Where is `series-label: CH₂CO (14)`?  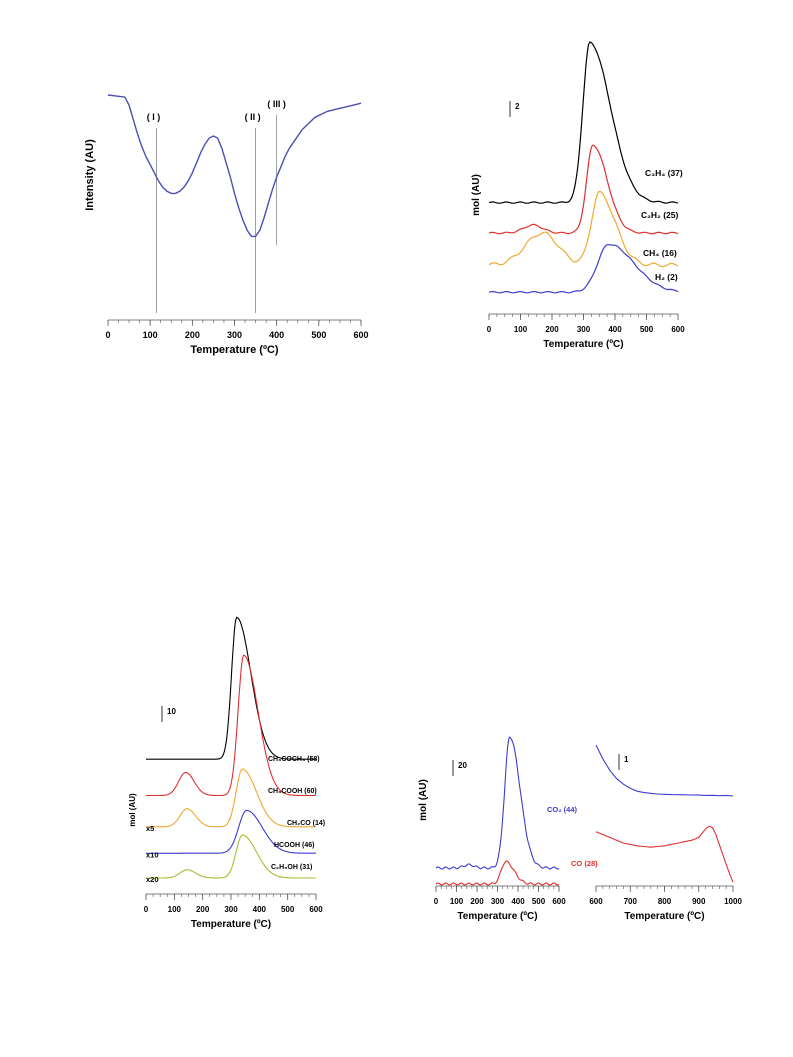 series-label: CH₂CO (14) is located at coordinates (306, 823).